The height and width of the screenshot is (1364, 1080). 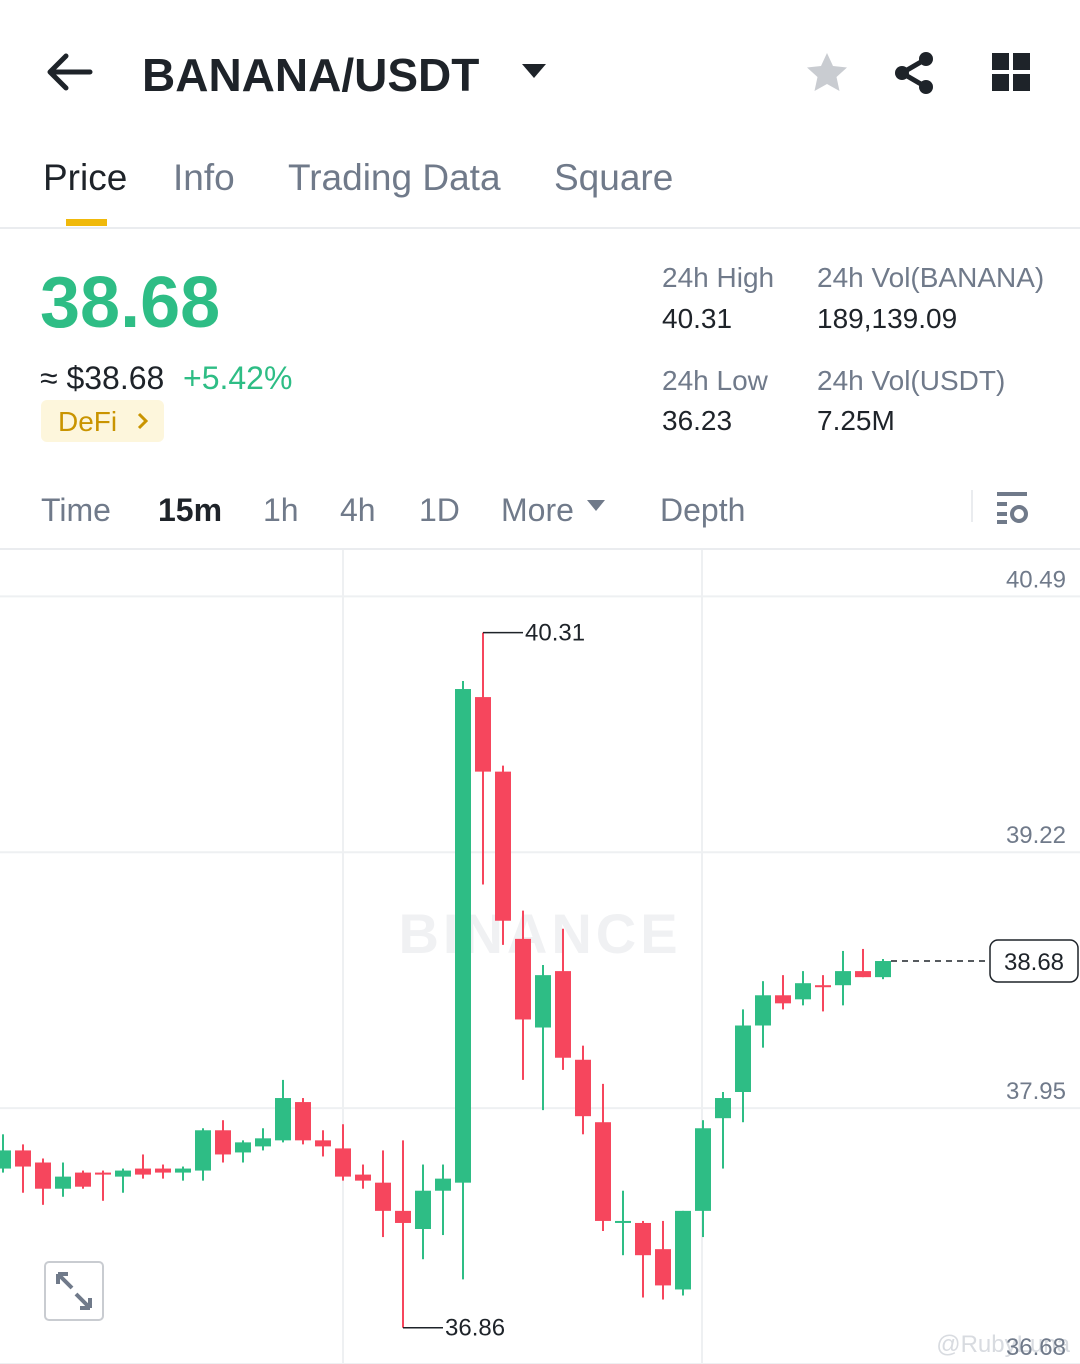 What do you see at coordinates (539, 933) in the screenshot?
I see `watermark: BINANCE` at bounding box center [539, 933].